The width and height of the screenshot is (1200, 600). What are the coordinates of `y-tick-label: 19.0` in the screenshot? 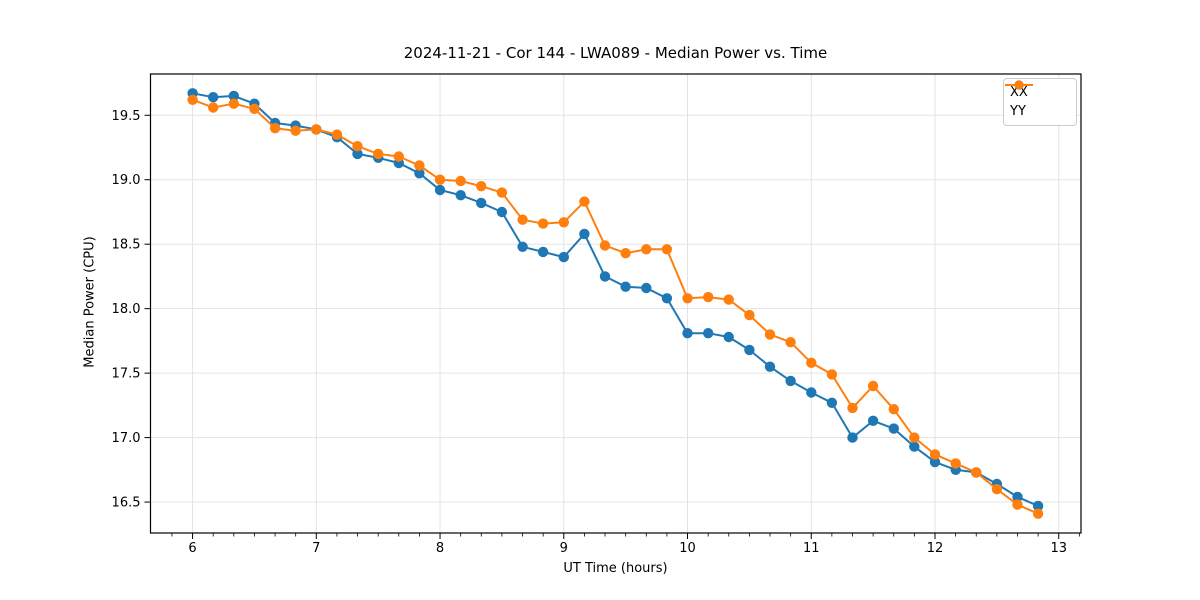 It's located at (126, 180).